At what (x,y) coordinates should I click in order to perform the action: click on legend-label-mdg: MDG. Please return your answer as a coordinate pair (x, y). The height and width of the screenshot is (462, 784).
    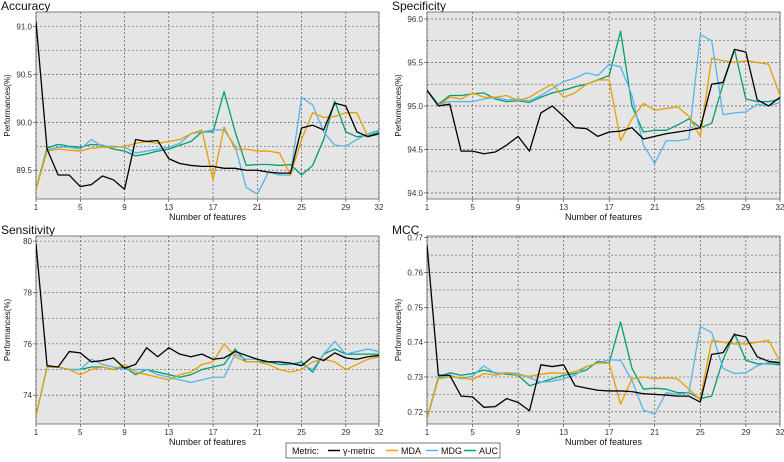
    Looking at the image, I should click on (451, 451).